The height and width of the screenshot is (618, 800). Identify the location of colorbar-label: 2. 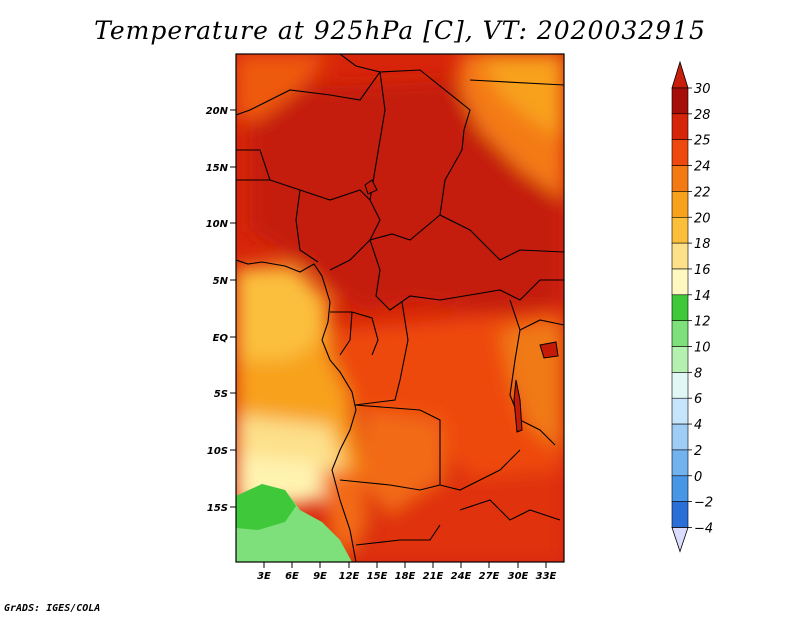
(698, 451).